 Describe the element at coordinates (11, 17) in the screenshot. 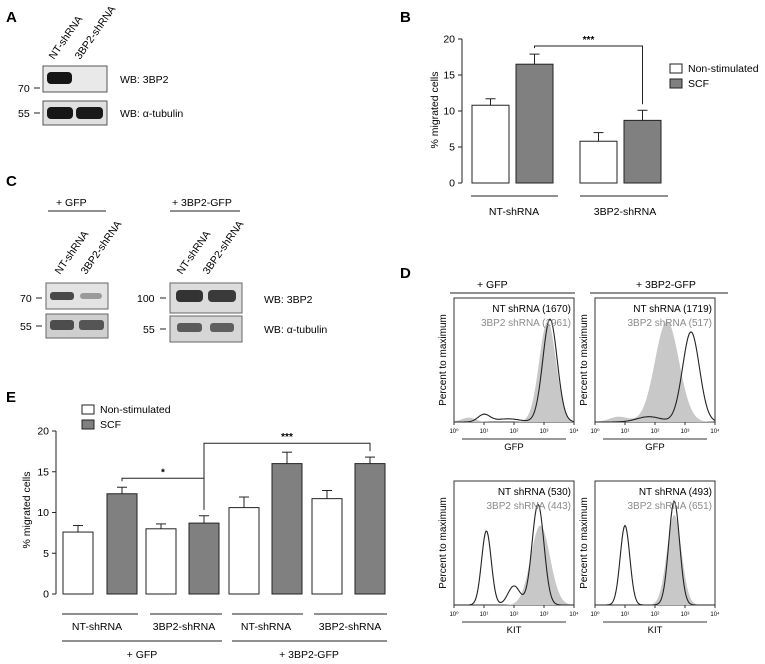

I see `panel-a-label: A` at that location.